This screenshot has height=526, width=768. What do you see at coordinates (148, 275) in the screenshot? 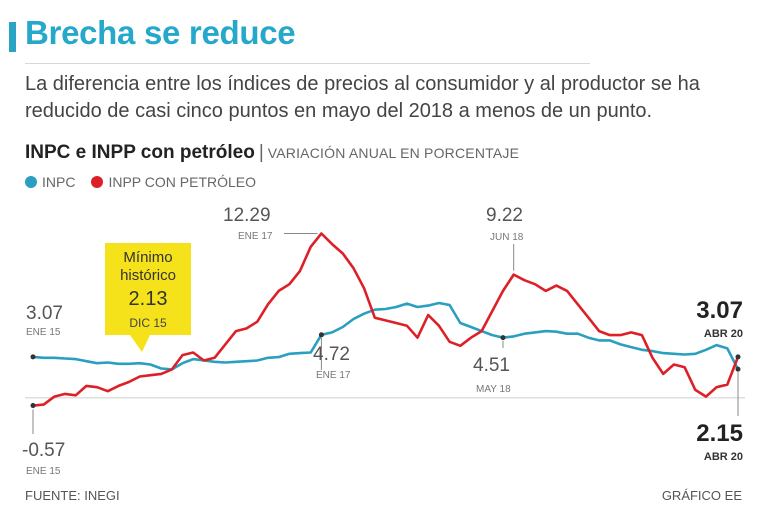
I see `callout-heading-line2: histórico` at bounding box center [148, 275].